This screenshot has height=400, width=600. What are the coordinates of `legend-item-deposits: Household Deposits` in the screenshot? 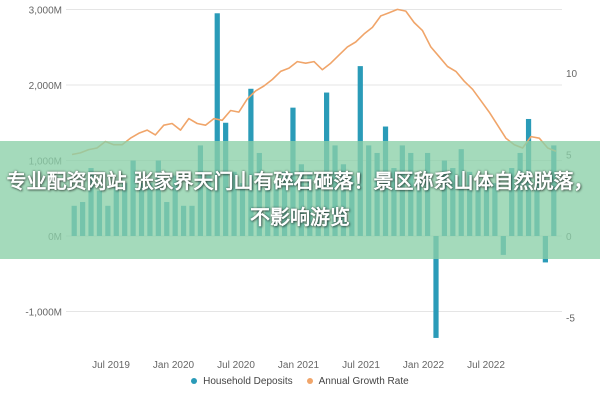 It's located at (242, 381).